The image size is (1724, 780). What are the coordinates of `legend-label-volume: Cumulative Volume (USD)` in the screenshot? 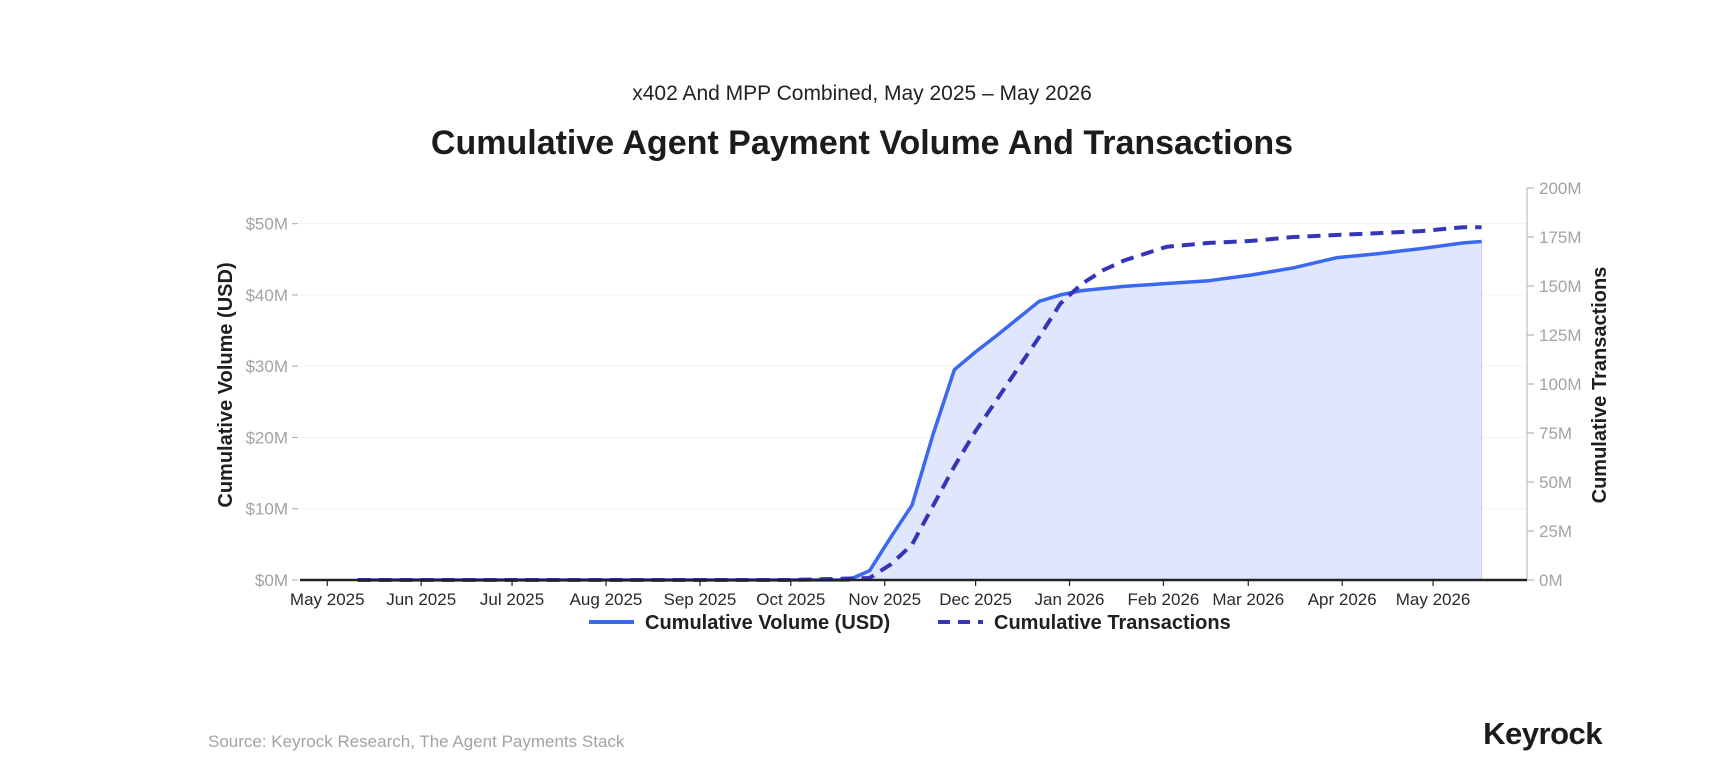 It's located at (767, 623).